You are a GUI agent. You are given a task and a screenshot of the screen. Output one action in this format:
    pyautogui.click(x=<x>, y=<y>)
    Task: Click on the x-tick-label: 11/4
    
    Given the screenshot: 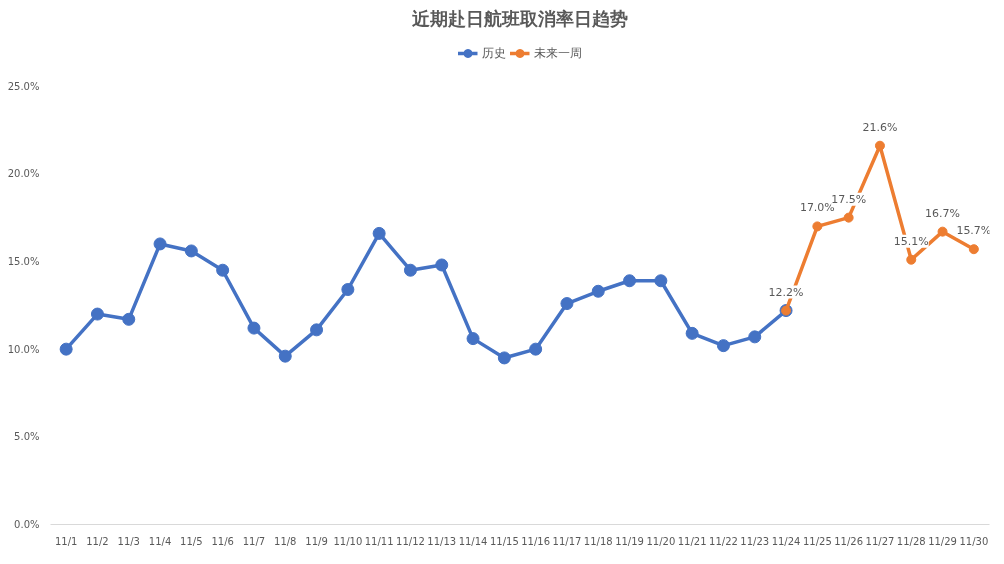 What is the action you would take?
    pyautogui.click(x=160, y=541)
    